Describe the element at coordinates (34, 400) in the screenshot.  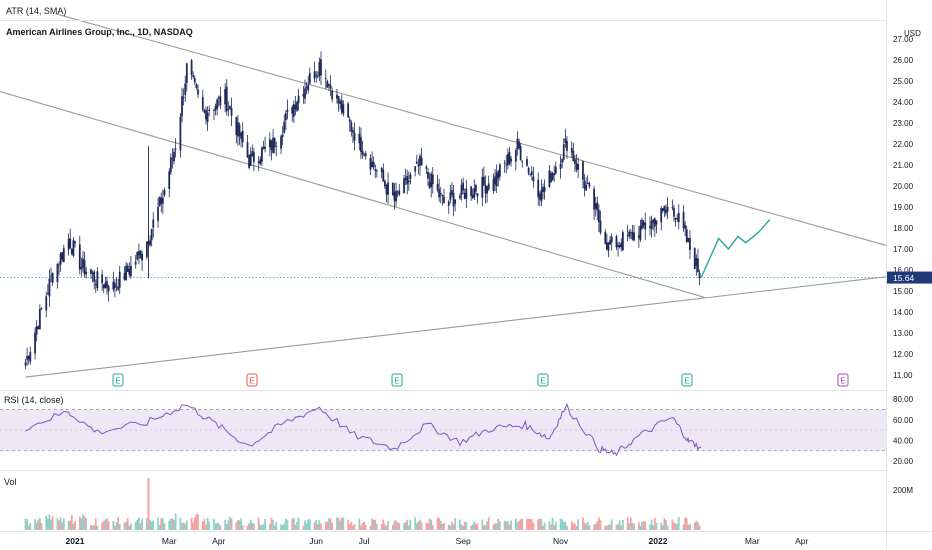
I see `rsi-label: RSI (14, close)` at that location.